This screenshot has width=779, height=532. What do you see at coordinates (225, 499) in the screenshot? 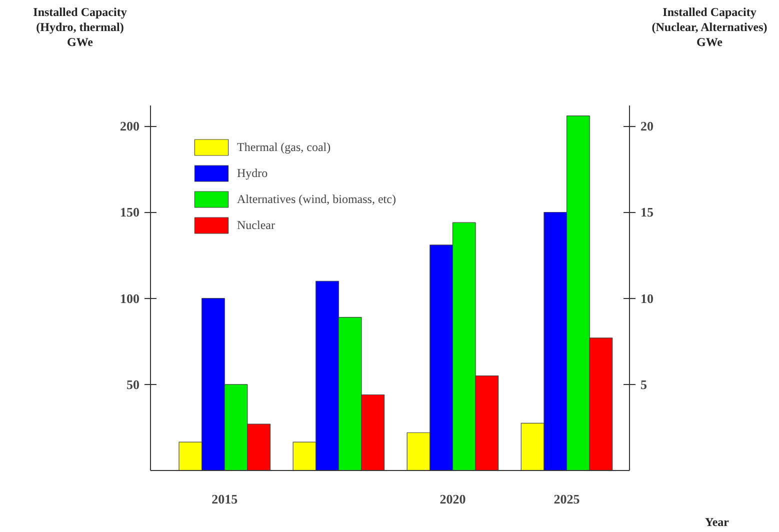
I see `x-tick-label: 2015` at bounding box center [225, 499].